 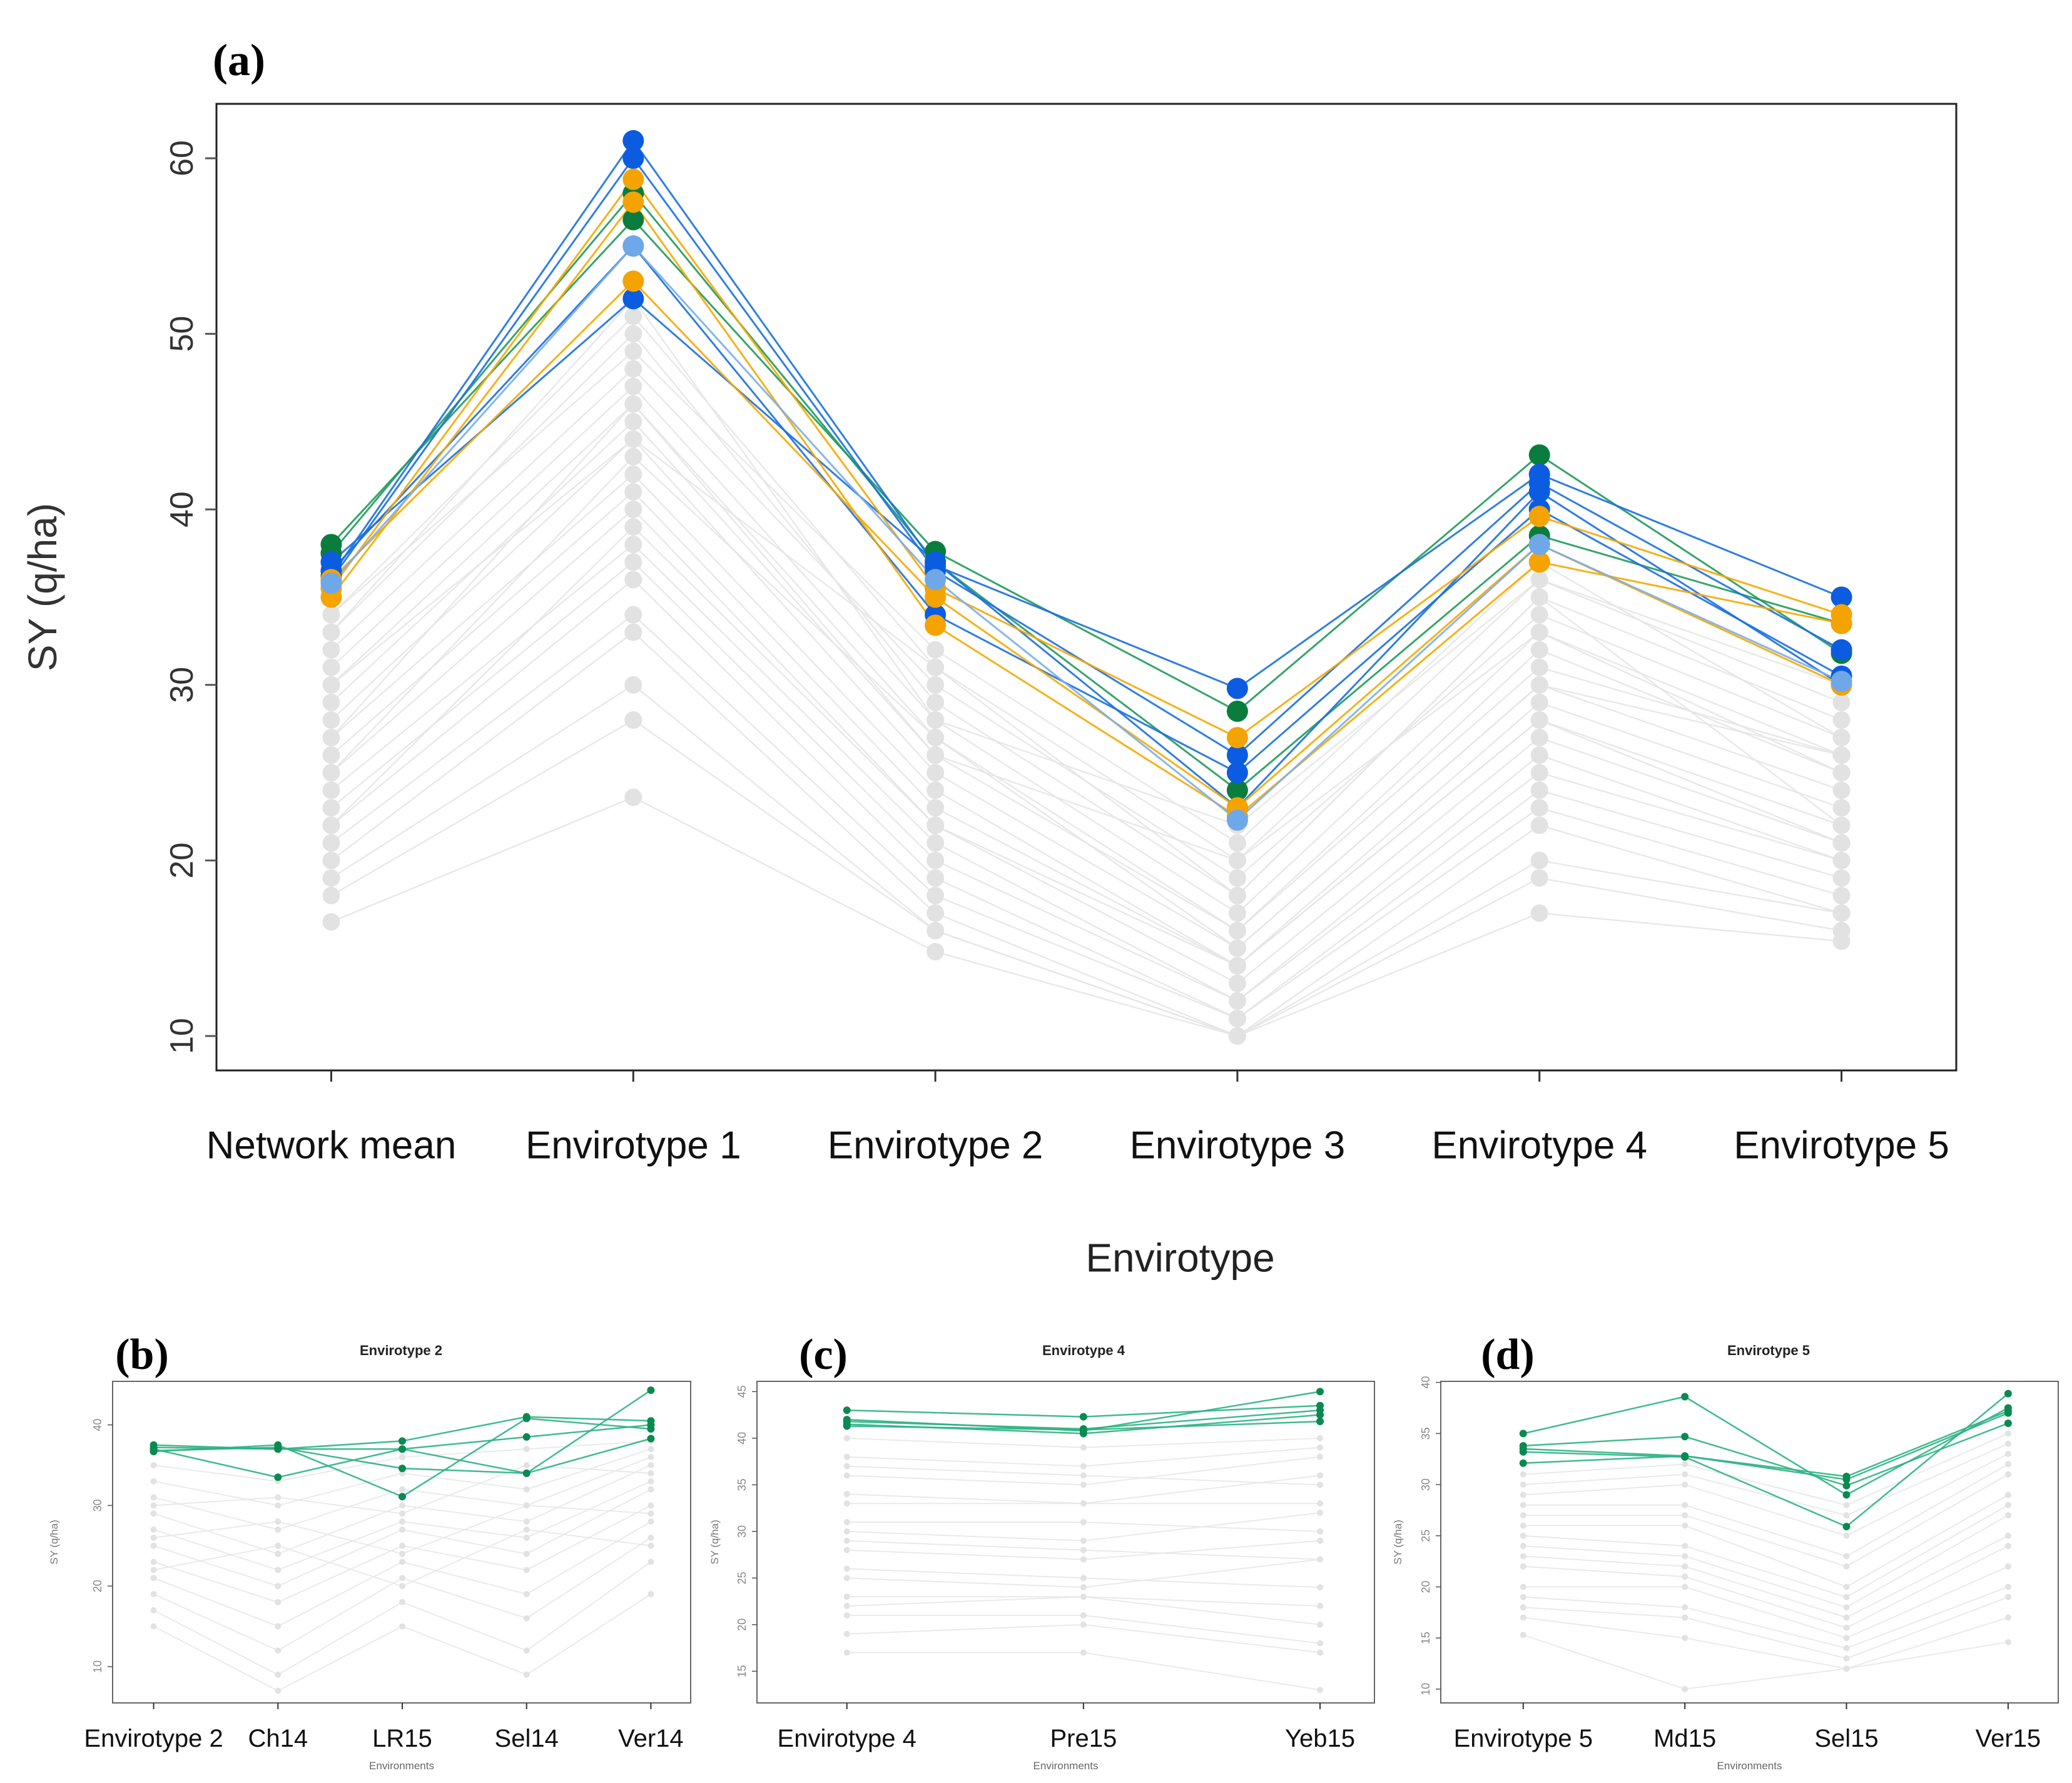 I want to click on y-tick-label: 35, so click(x=742, y=1484).